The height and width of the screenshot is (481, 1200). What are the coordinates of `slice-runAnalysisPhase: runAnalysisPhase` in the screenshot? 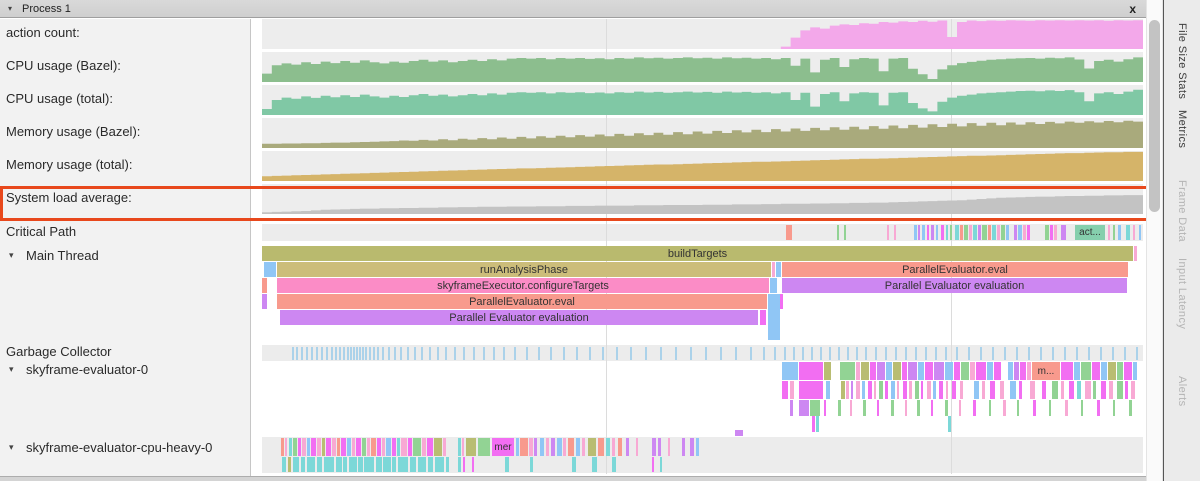 It's located at (524, 269).